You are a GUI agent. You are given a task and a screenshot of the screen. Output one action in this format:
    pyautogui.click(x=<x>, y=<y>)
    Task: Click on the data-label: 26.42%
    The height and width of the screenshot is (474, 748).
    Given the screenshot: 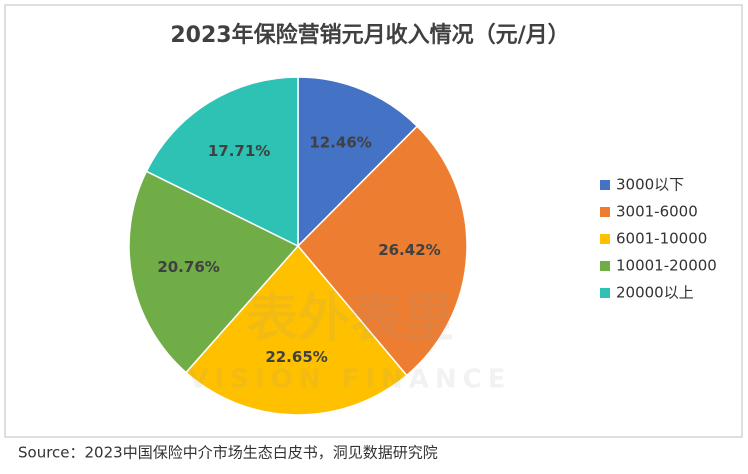 What is the action you would take?
    pyautogui.click(x=409, y=250)
    